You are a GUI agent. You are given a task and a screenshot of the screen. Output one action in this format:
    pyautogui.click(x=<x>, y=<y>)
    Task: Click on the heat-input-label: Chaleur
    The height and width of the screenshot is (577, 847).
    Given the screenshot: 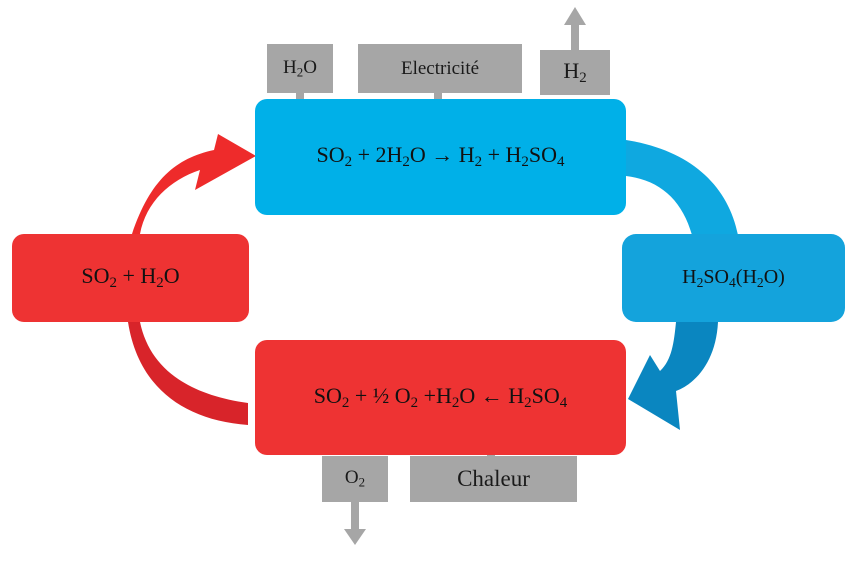 What is the action you would take?
    pyautogui.click(x=493, y=479)
    